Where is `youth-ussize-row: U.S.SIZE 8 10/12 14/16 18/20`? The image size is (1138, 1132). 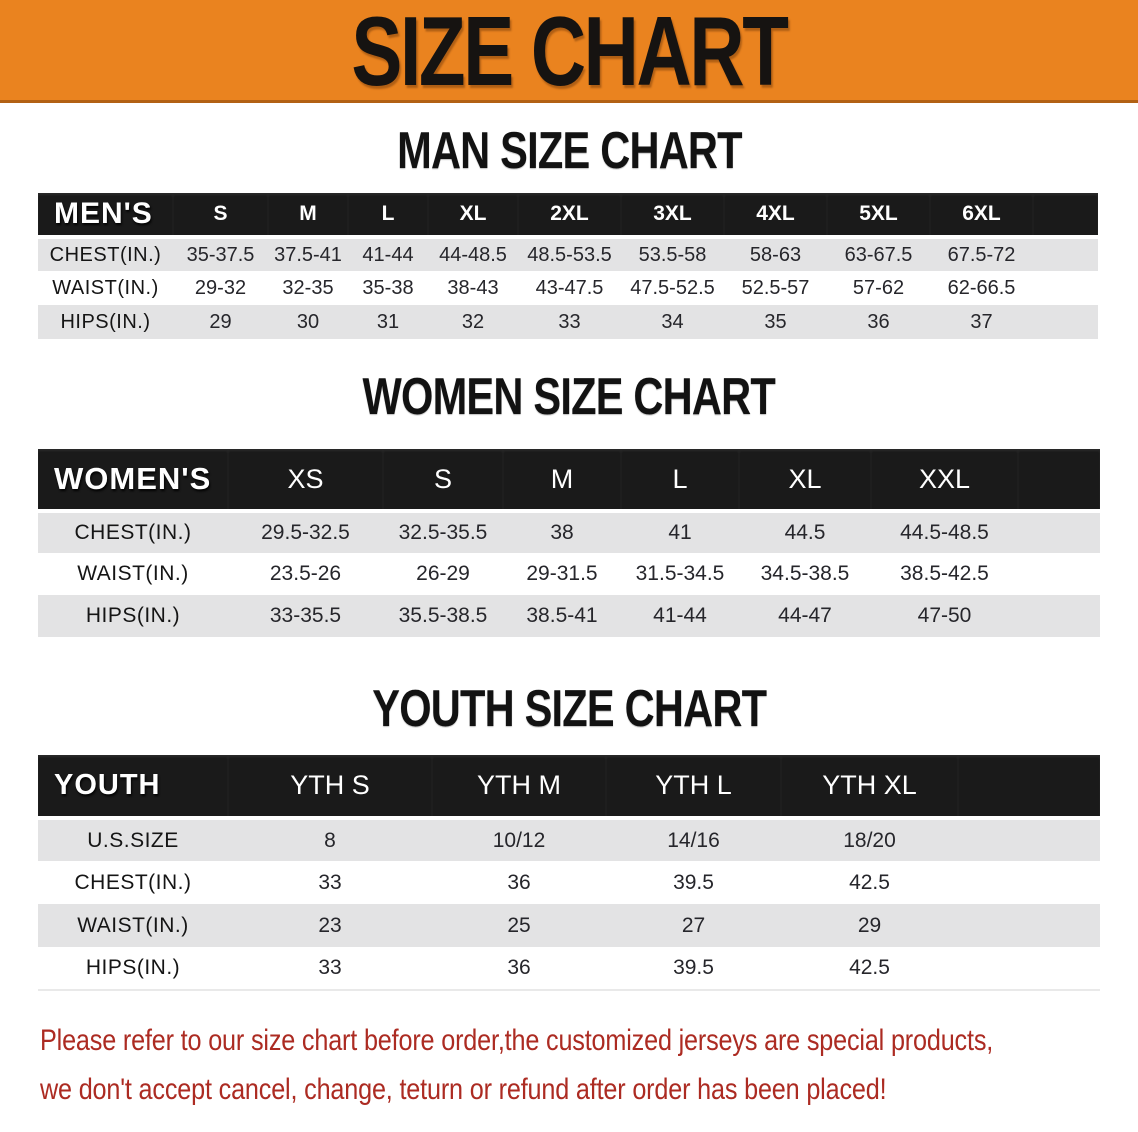 youth-ussize-row: U.S.SIZE 8 10/12 14/16 18/20 is located at coordinates (569, 838).